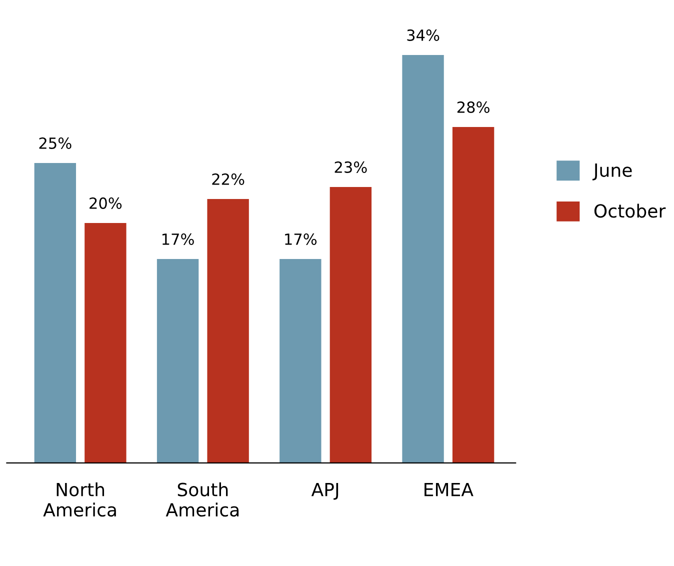 The image size is (674, 566). I want to click on legend-label: June, so click(612, 172).